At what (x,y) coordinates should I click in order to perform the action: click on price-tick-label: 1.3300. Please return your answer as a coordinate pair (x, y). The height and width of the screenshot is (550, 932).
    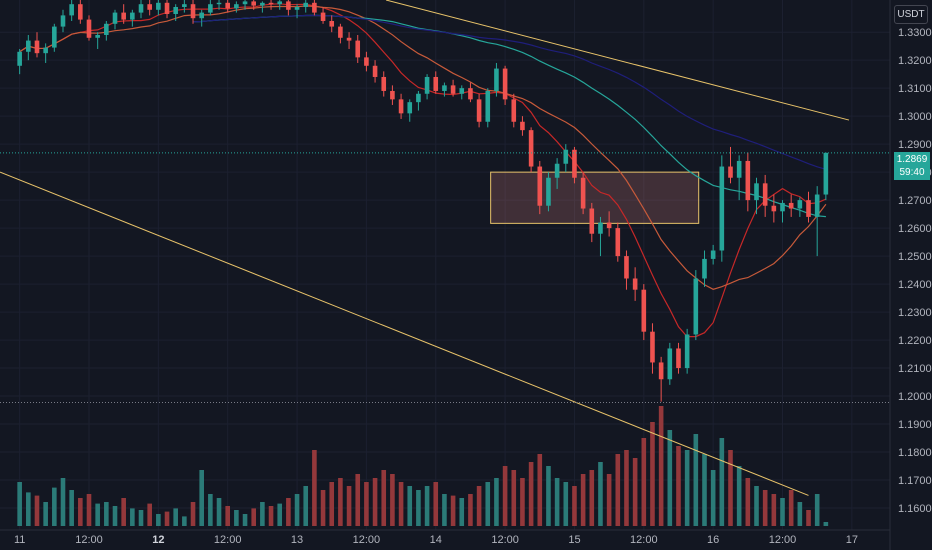
    Looking at the image, I should click on (915, 33).